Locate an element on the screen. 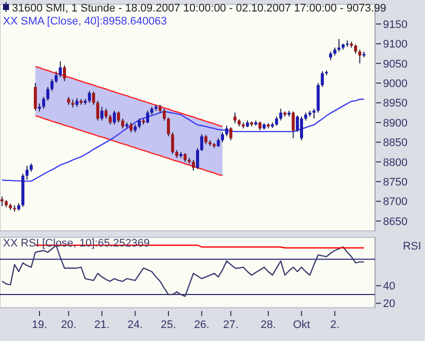  y-tick-label: 20 is located at coordinates (389, 304).